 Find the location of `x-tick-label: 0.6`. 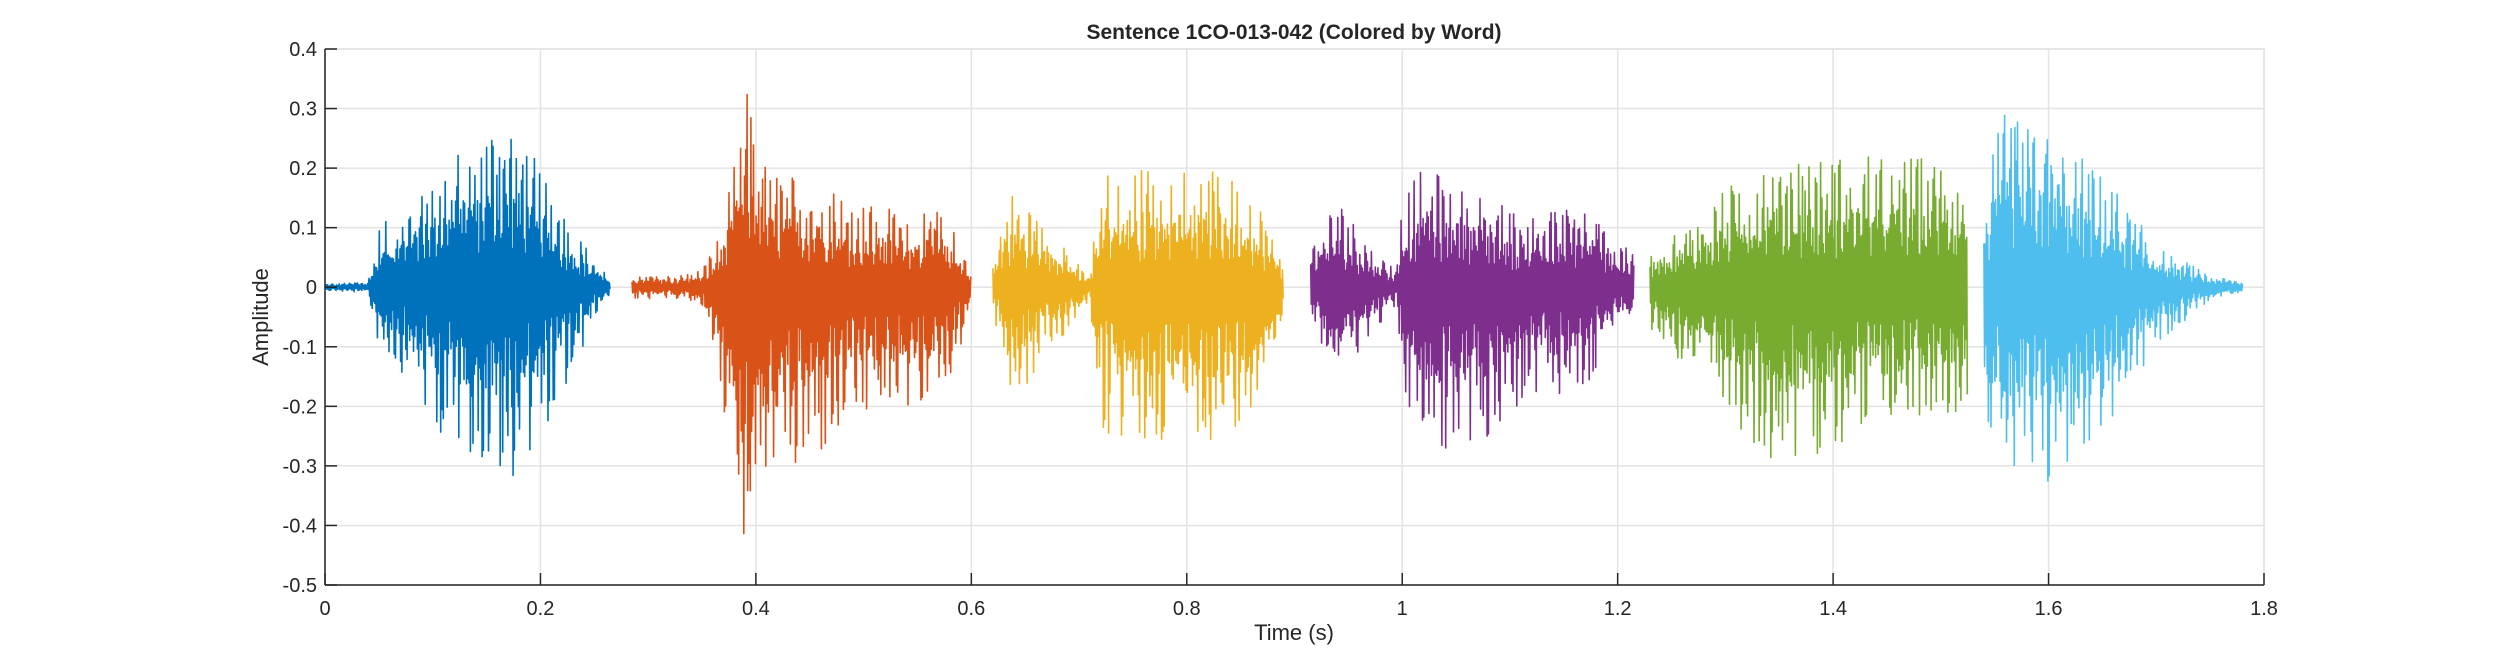

x-tick-label: 0.6 is located at coordinates (971, 609).